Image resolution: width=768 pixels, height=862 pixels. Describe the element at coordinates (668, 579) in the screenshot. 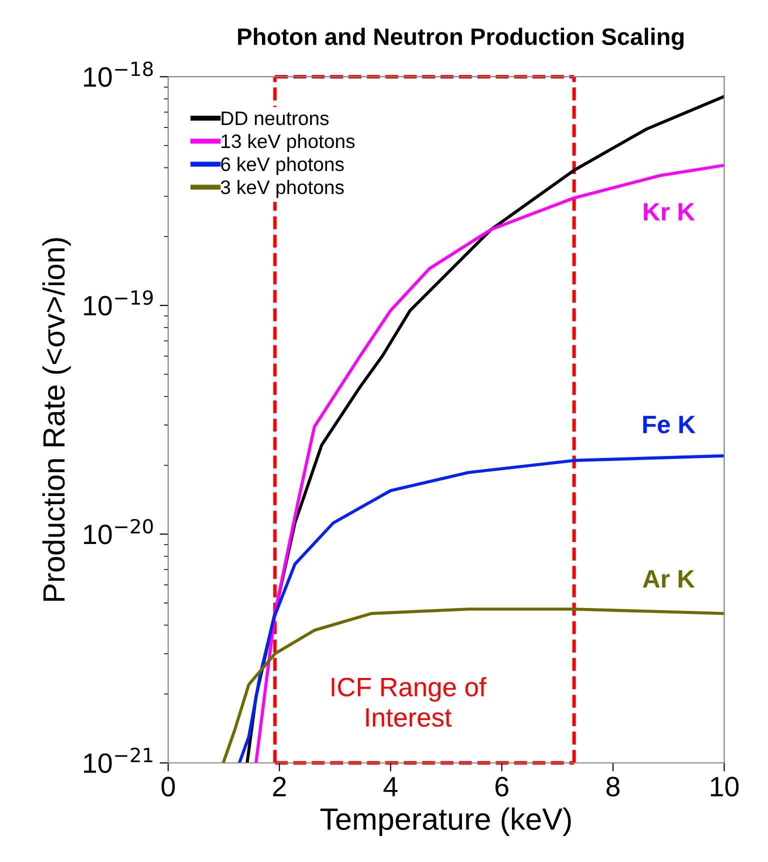

I see `annotation: Ar K` at that location.